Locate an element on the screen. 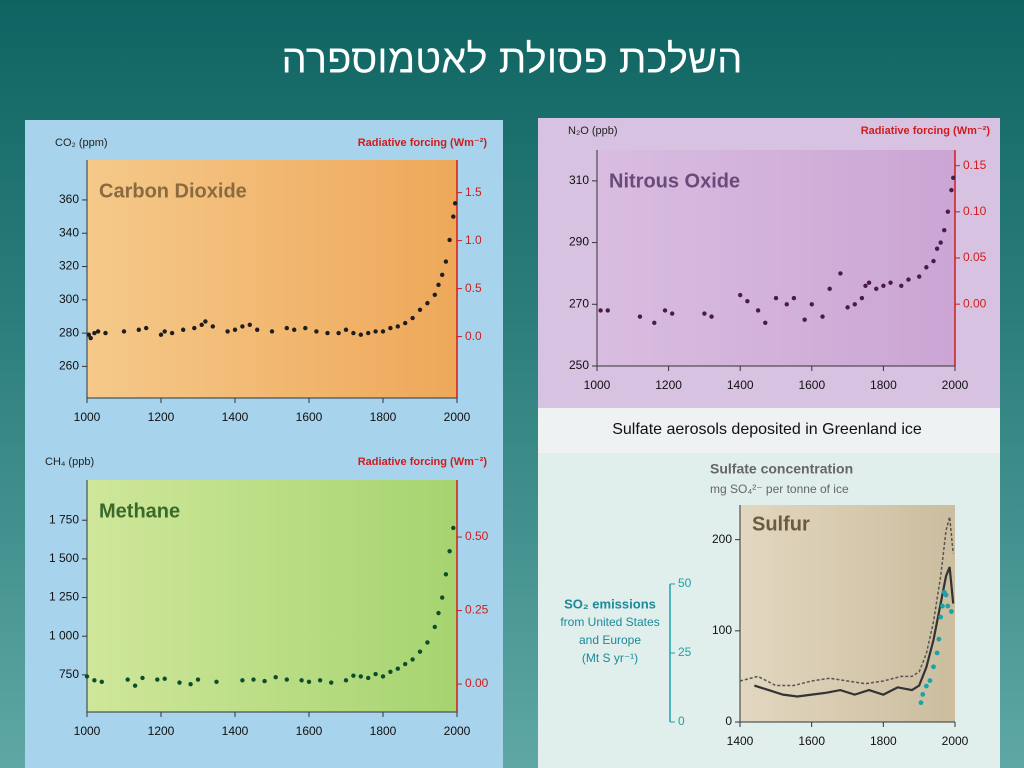 The image size is (1024, 768). y2-tick-label: 0 is located at coordinates (681, 721).